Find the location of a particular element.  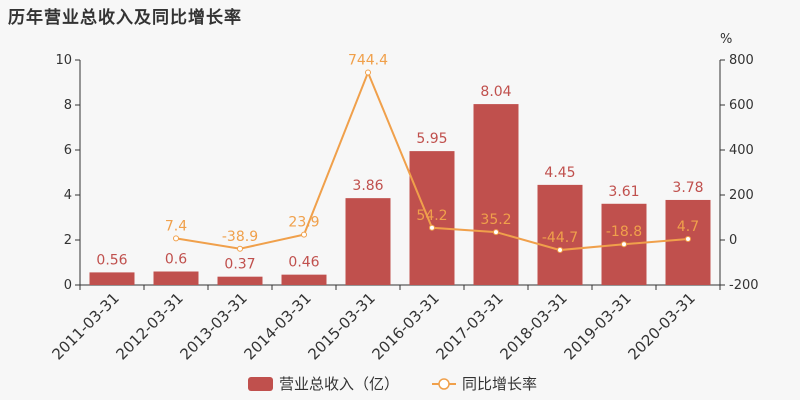

bar-value-label: 3.86 is located at coordinates (367, 186).